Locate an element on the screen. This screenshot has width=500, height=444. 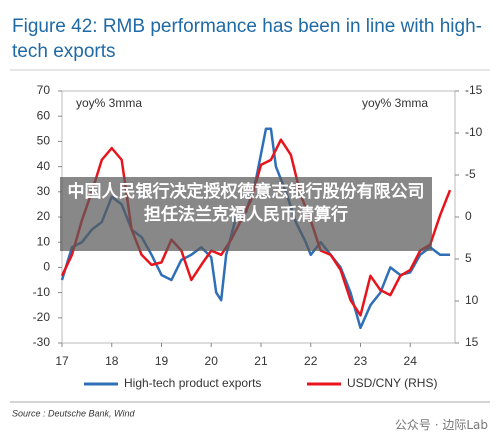
y-tick-label: 60 is located at coordinates (44, 115).